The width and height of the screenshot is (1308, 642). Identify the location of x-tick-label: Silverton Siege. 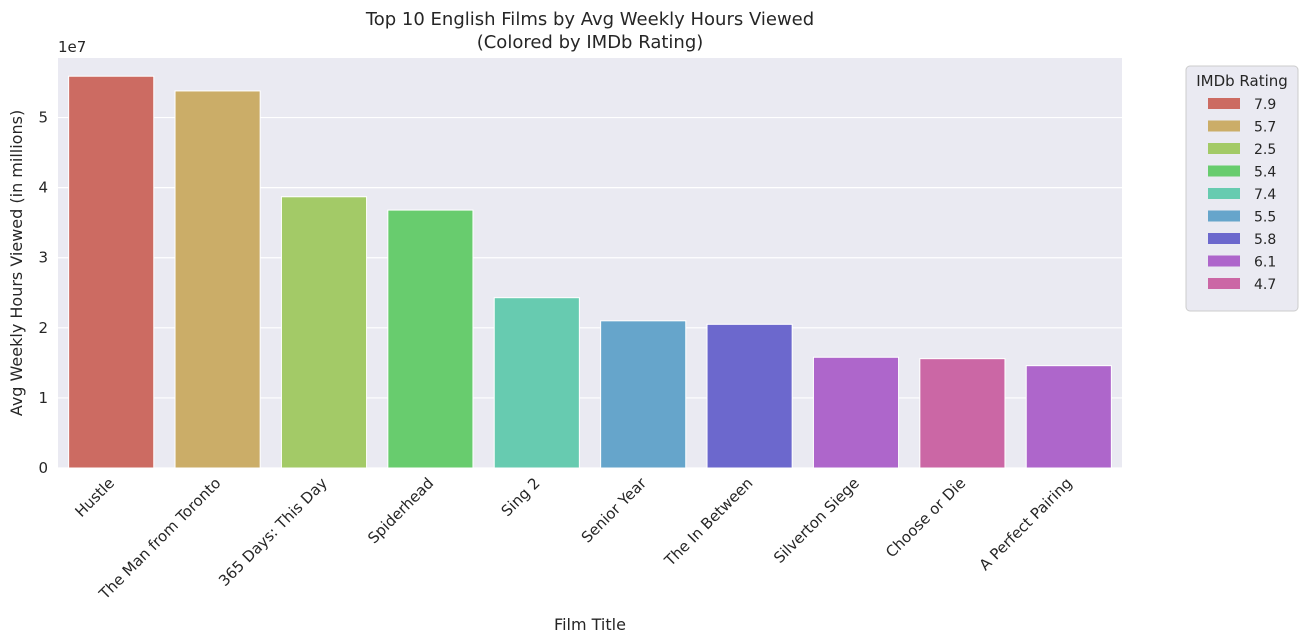
(816, 520).